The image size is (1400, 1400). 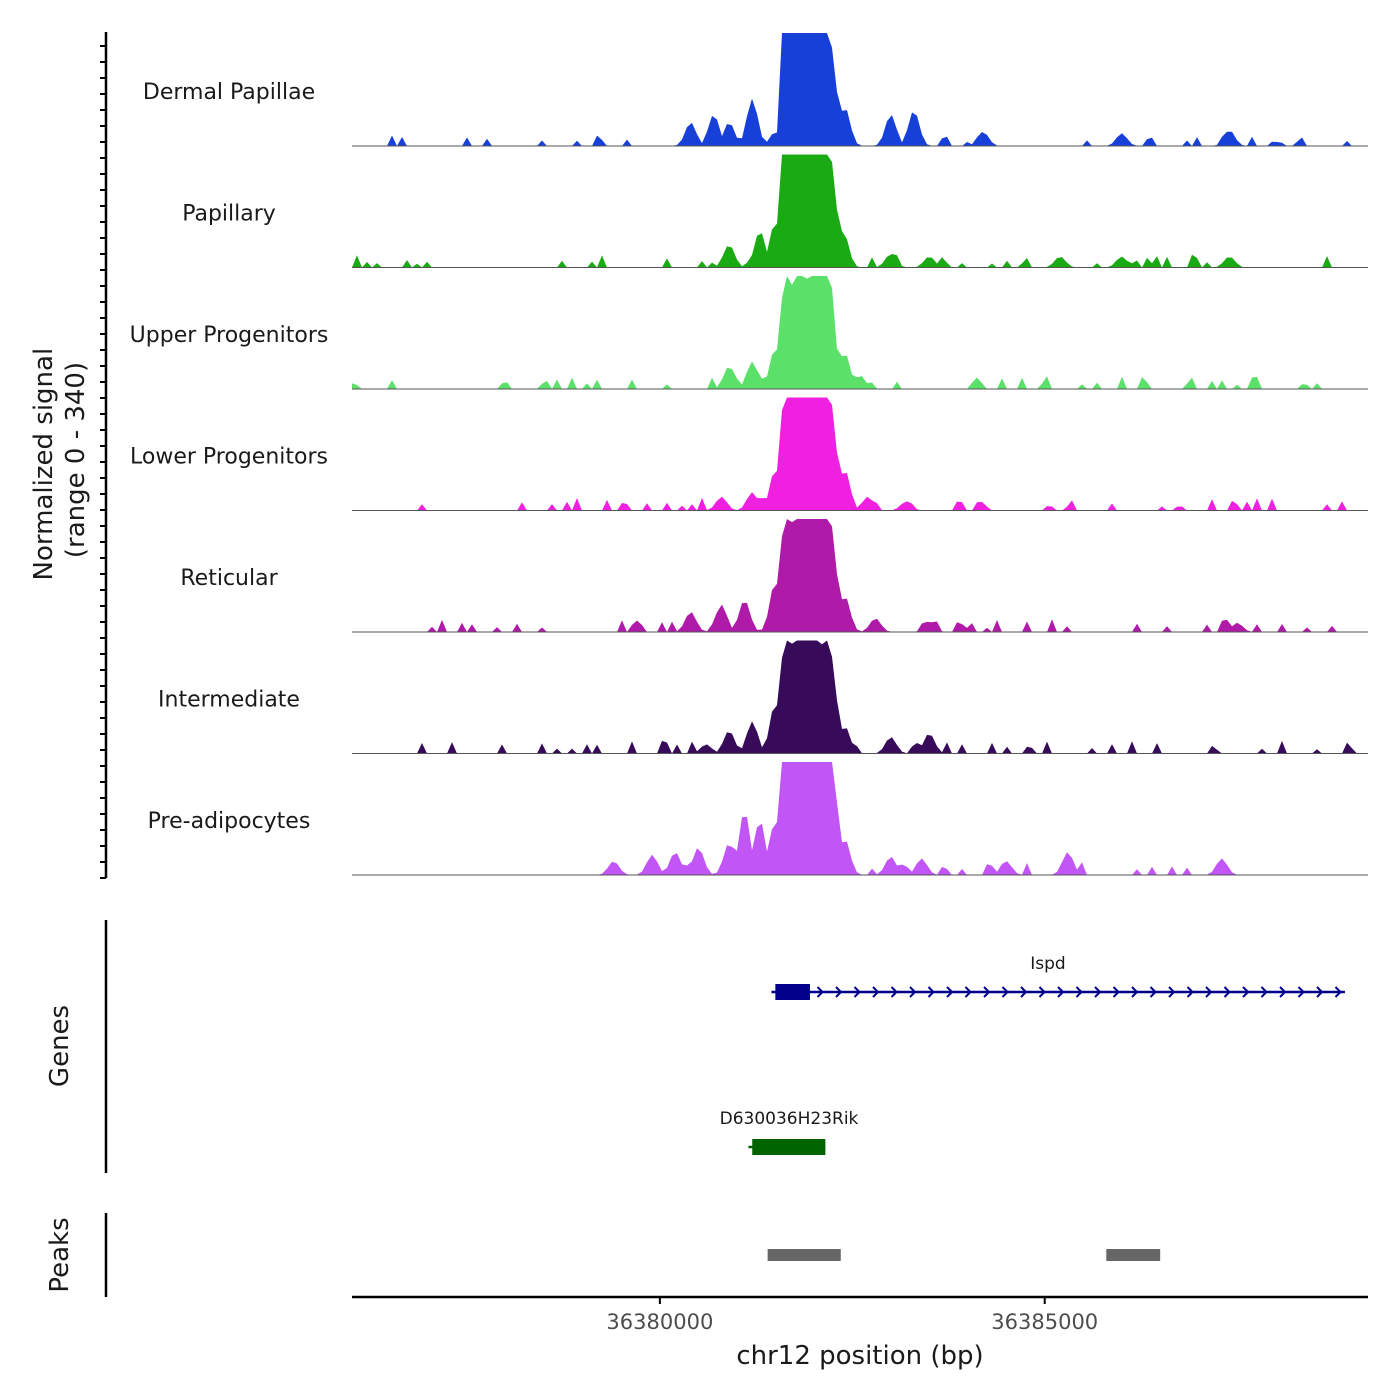 I want to click on track-dermal-papillae: Dermal Papillae, so click(x=755, y=90).